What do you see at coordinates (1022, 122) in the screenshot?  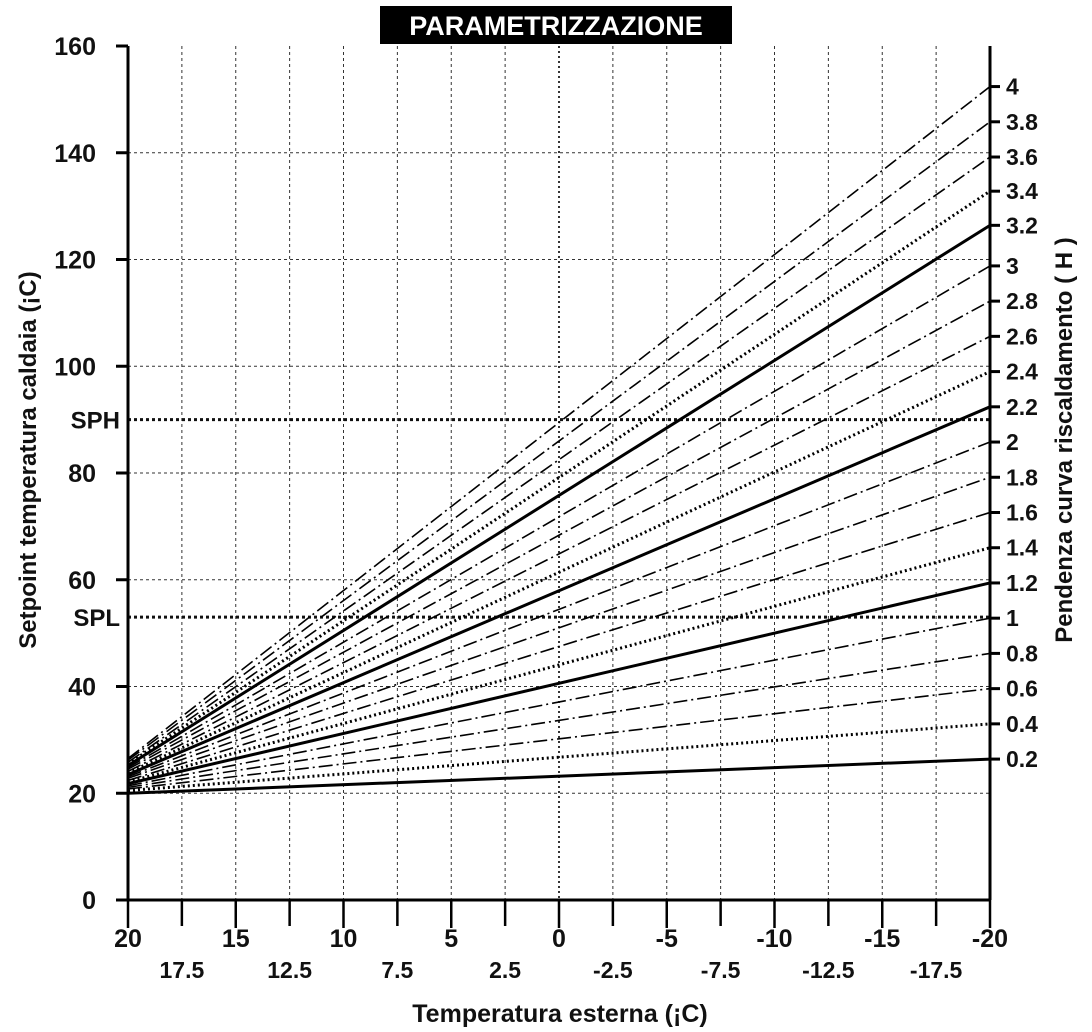 I see `slope-label: 3.8` at bounding box center [1022, 122].